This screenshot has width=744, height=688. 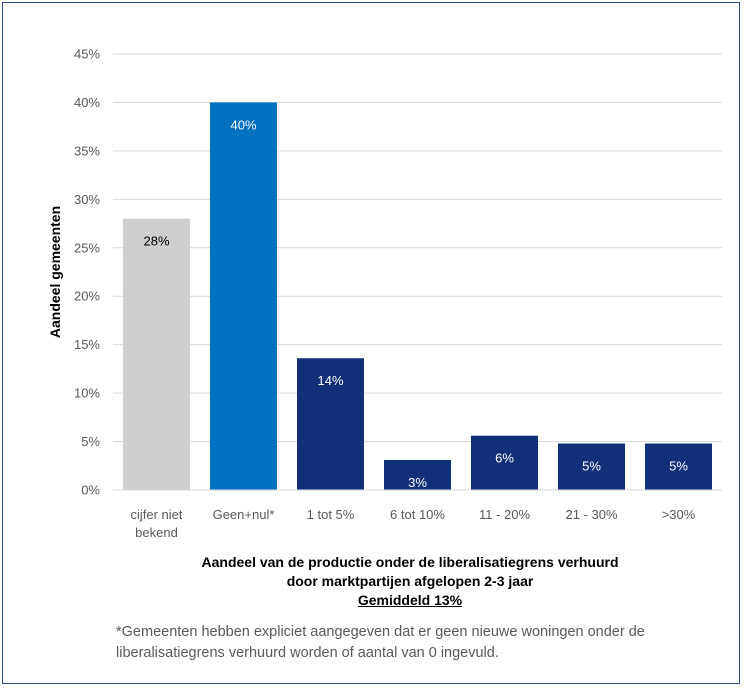 I want to click on category-label: cijfer niet, so click(x=156, y=514).